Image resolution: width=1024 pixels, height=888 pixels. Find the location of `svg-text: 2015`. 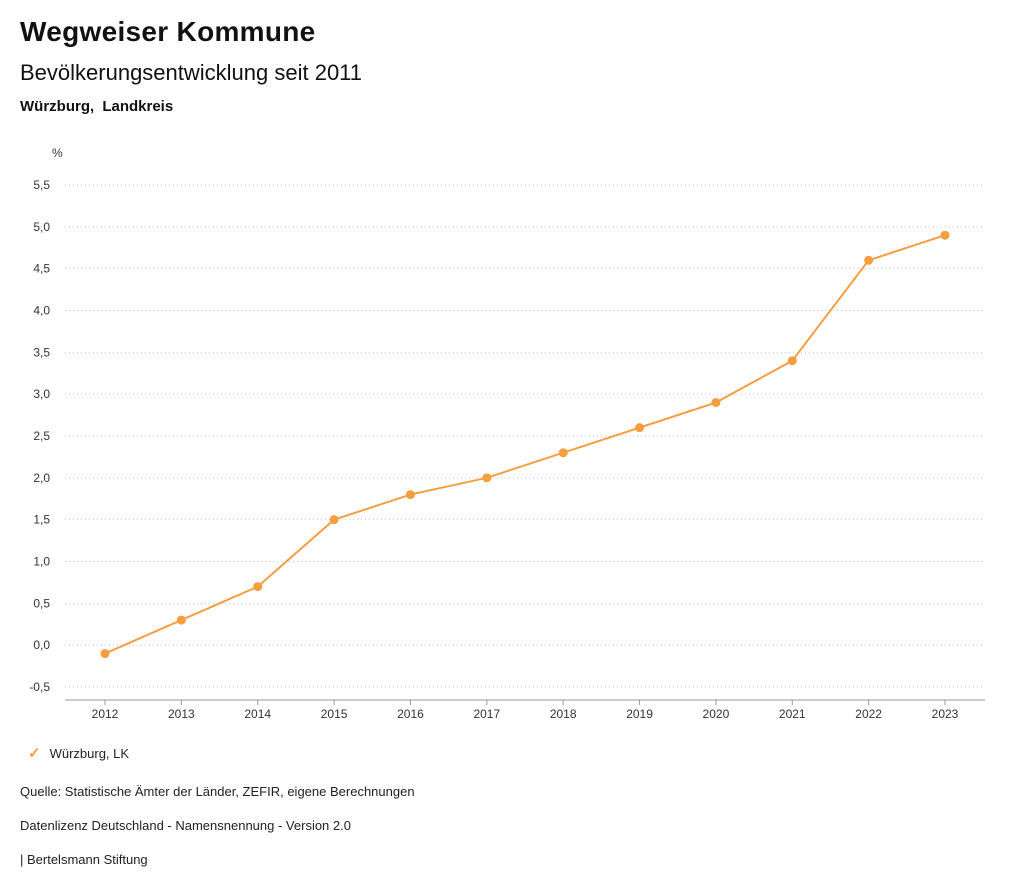

svg-text: 2015 is located at coordinates (334, 714).